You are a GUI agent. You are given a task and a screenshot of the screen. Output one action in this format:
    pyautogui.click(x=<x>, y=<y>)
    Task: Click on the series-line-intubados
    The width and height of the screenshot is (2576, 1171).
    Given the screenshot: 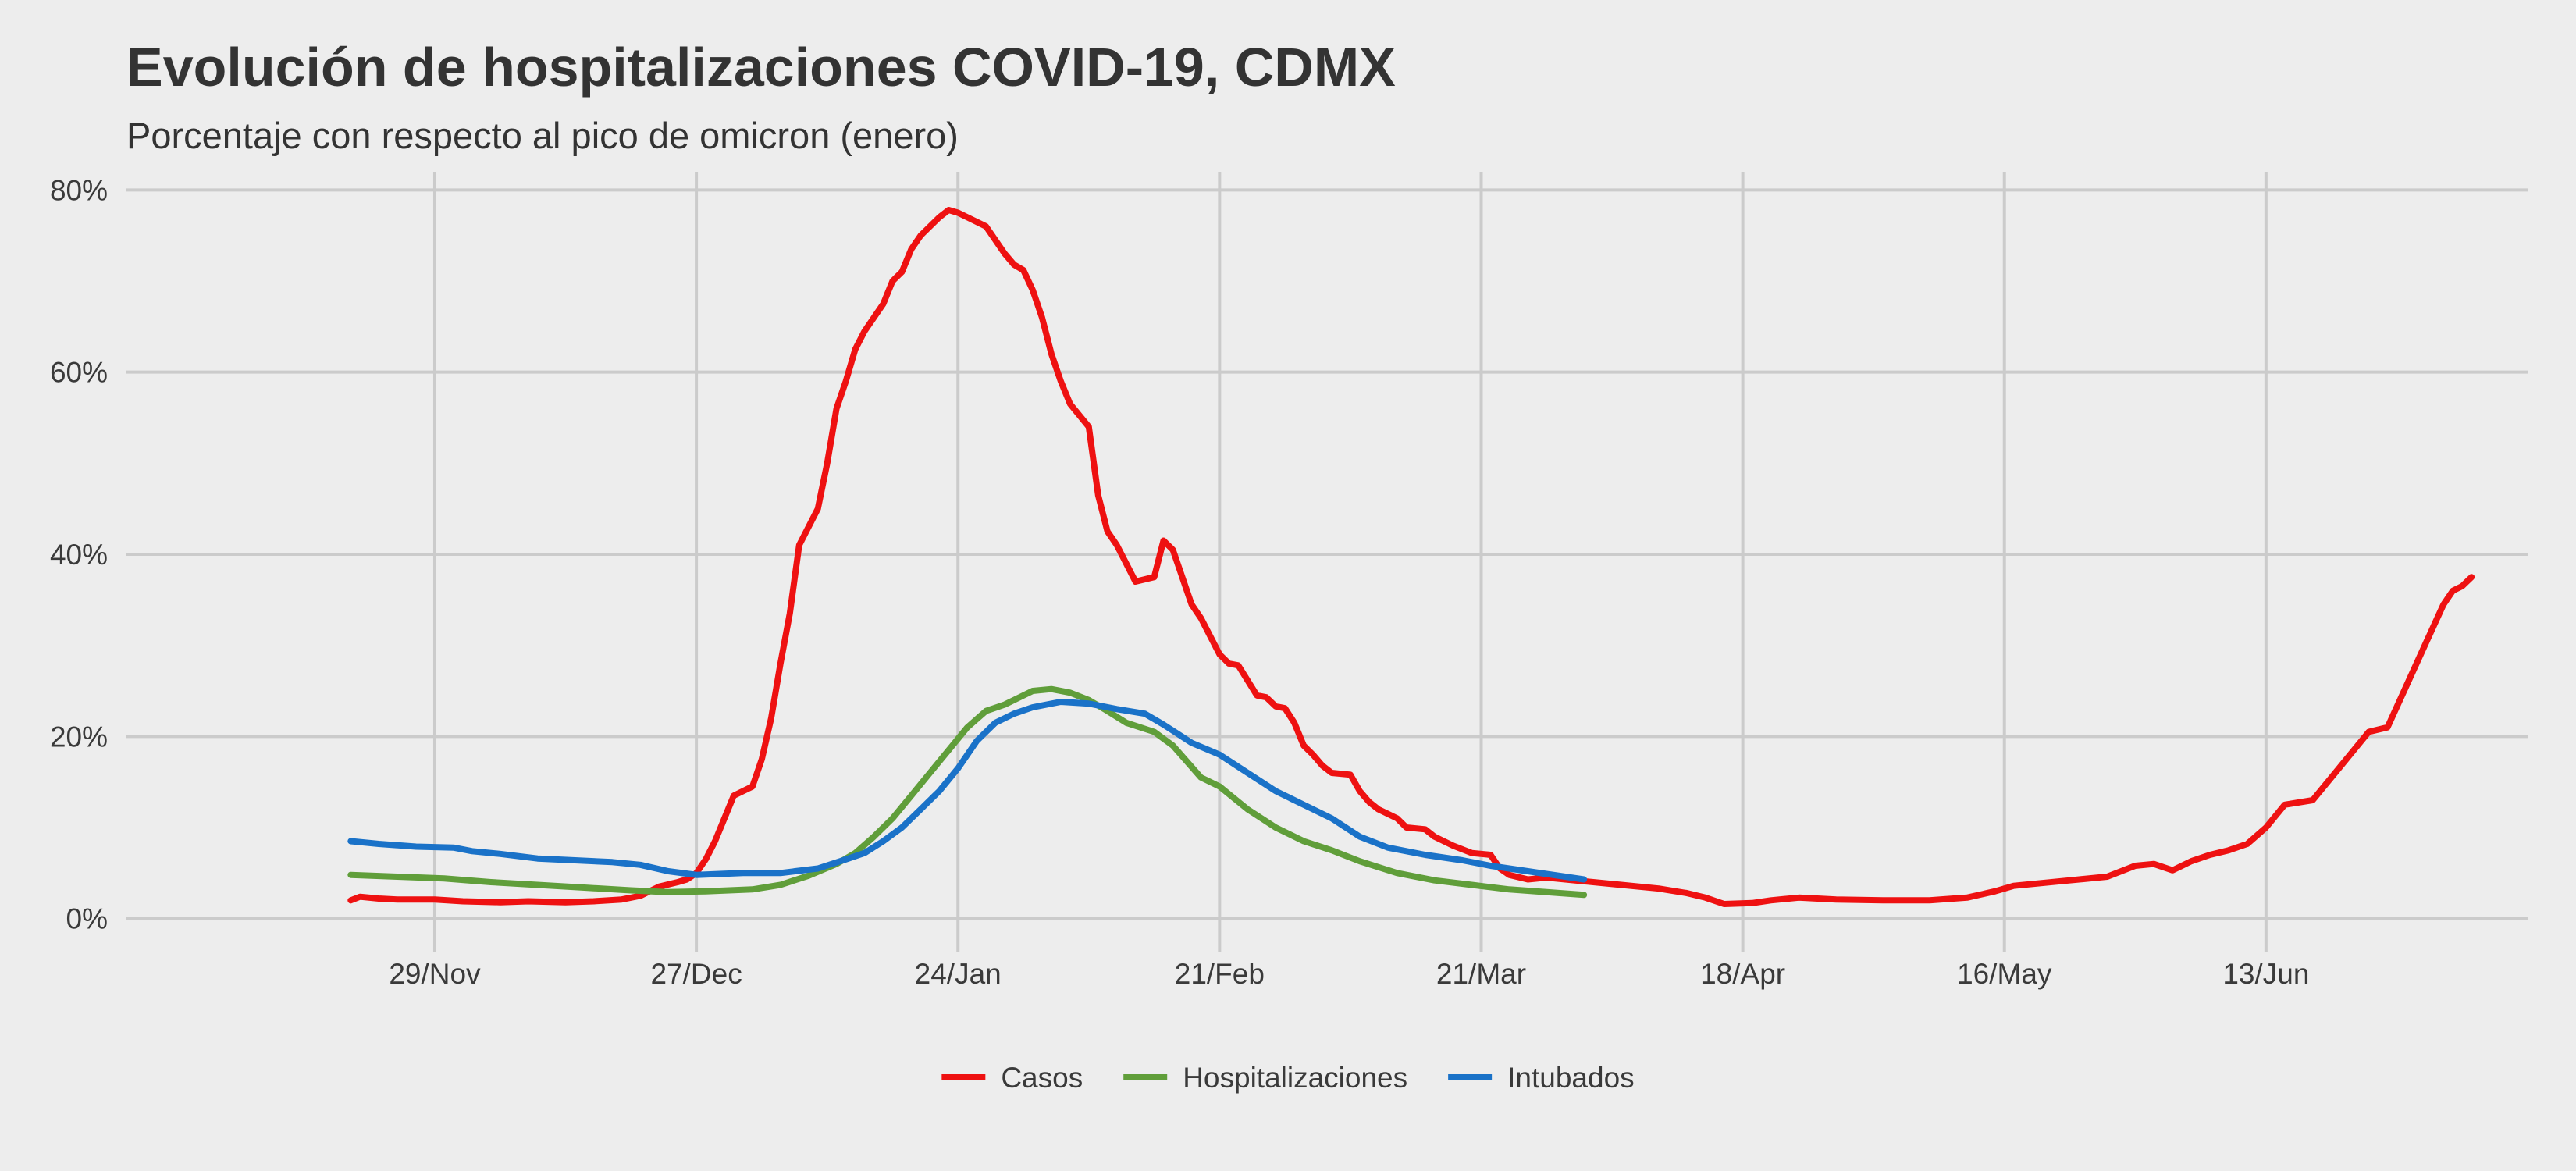 What is the action you would take?
    pyautogui.click(x=968, y=791)
    